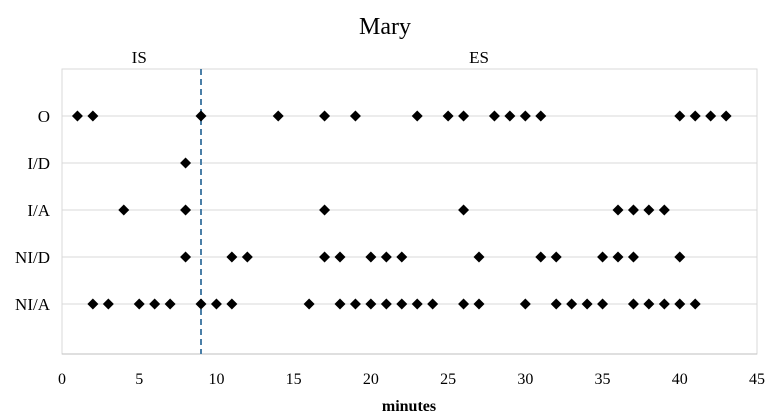 The width and height of the screenshot is (769, 413). I want to click on category-label: NI/D, so click(32, 257).